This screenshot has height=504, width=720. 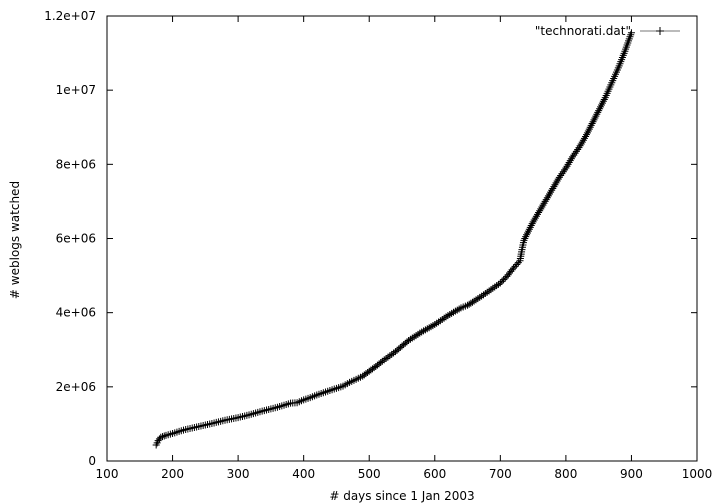 I want to click on legend-plus-marker, so click(x=660, y=31).